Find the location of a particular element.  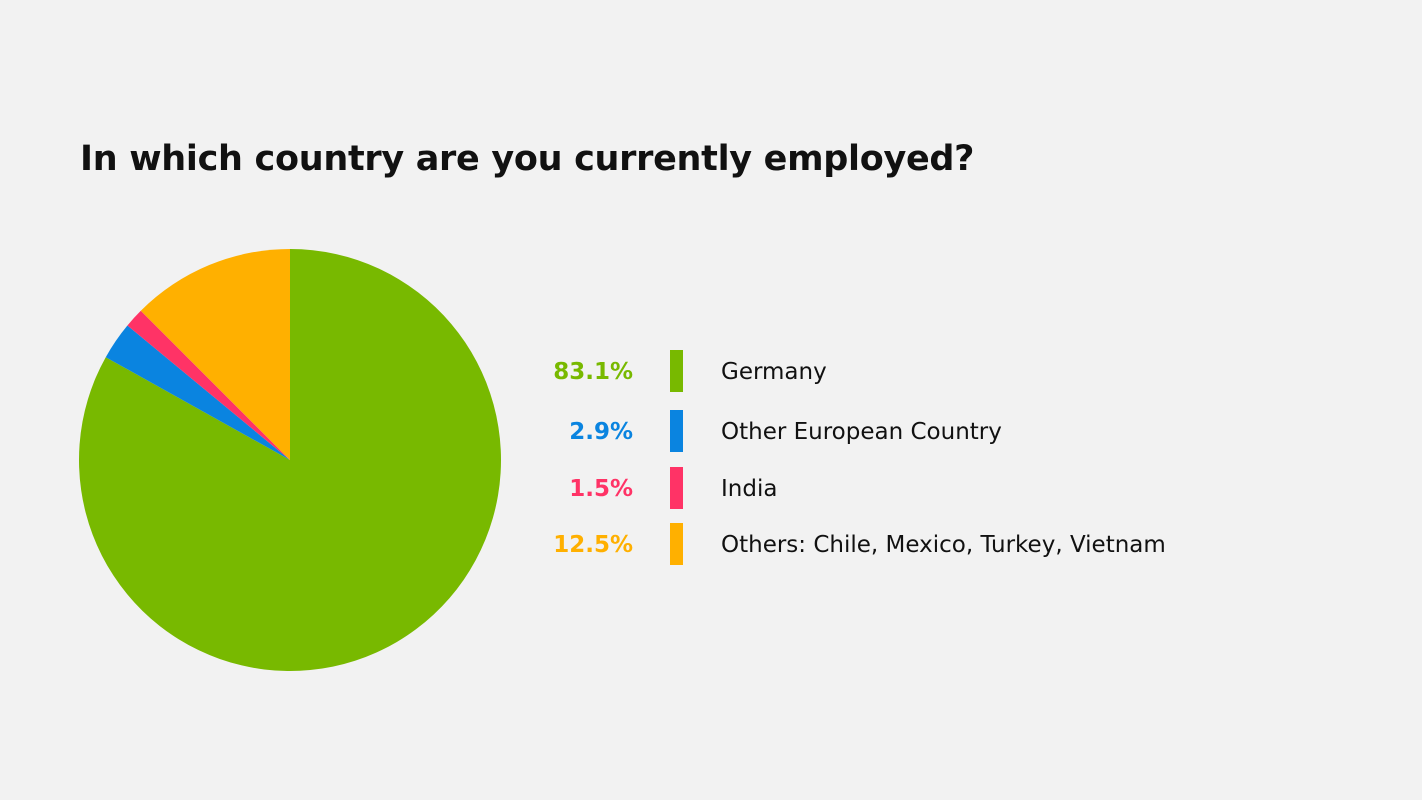

legend-item: 2.9% Other European Country is located at coordinates (920, 432).